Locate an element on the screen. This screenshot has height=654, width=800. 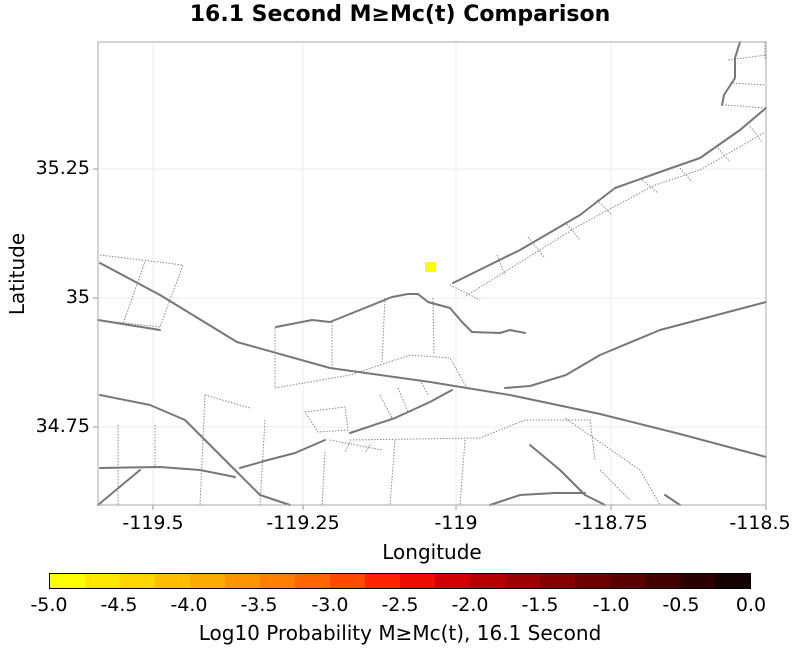
colorbar-tick-label: -2.0 is located at coordinates (470, 605).